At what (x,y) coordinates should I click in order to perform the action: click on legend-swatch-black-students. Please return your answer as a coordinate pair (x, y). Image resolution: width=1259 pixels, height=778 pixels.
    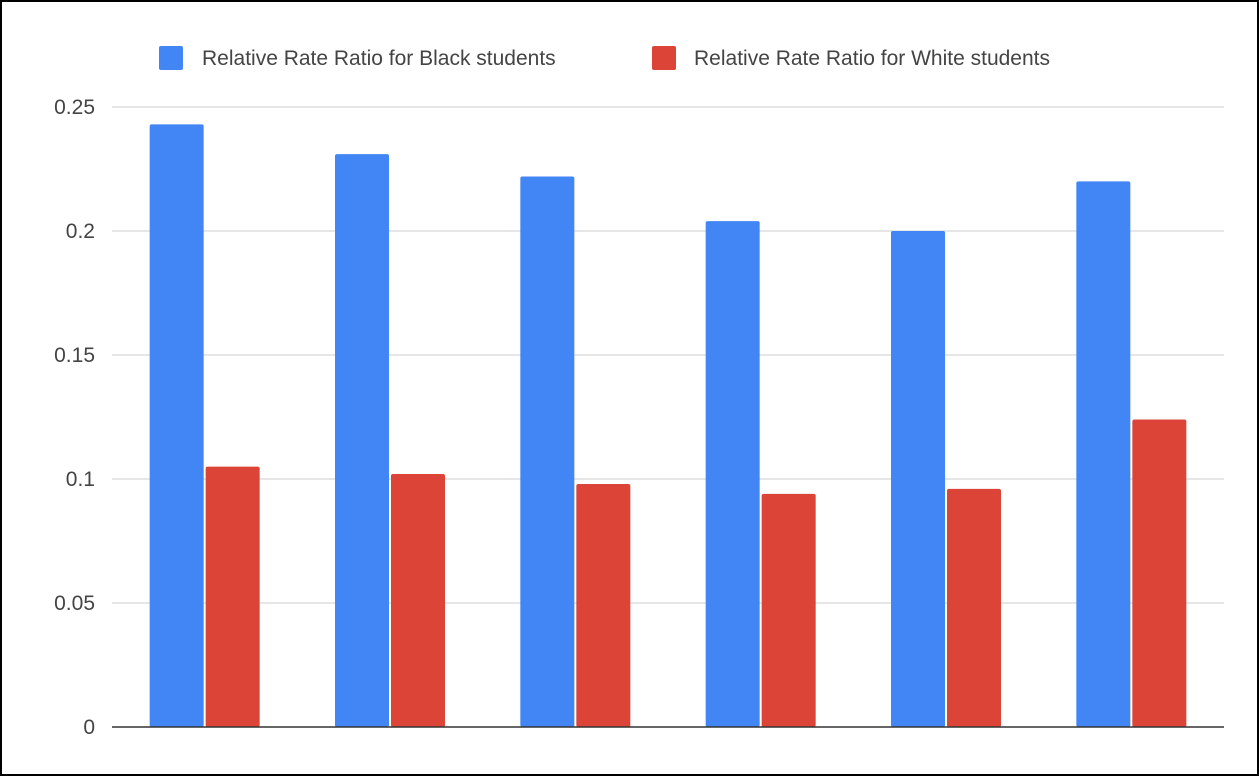
    Looking at the image, I should click on (171, 58).